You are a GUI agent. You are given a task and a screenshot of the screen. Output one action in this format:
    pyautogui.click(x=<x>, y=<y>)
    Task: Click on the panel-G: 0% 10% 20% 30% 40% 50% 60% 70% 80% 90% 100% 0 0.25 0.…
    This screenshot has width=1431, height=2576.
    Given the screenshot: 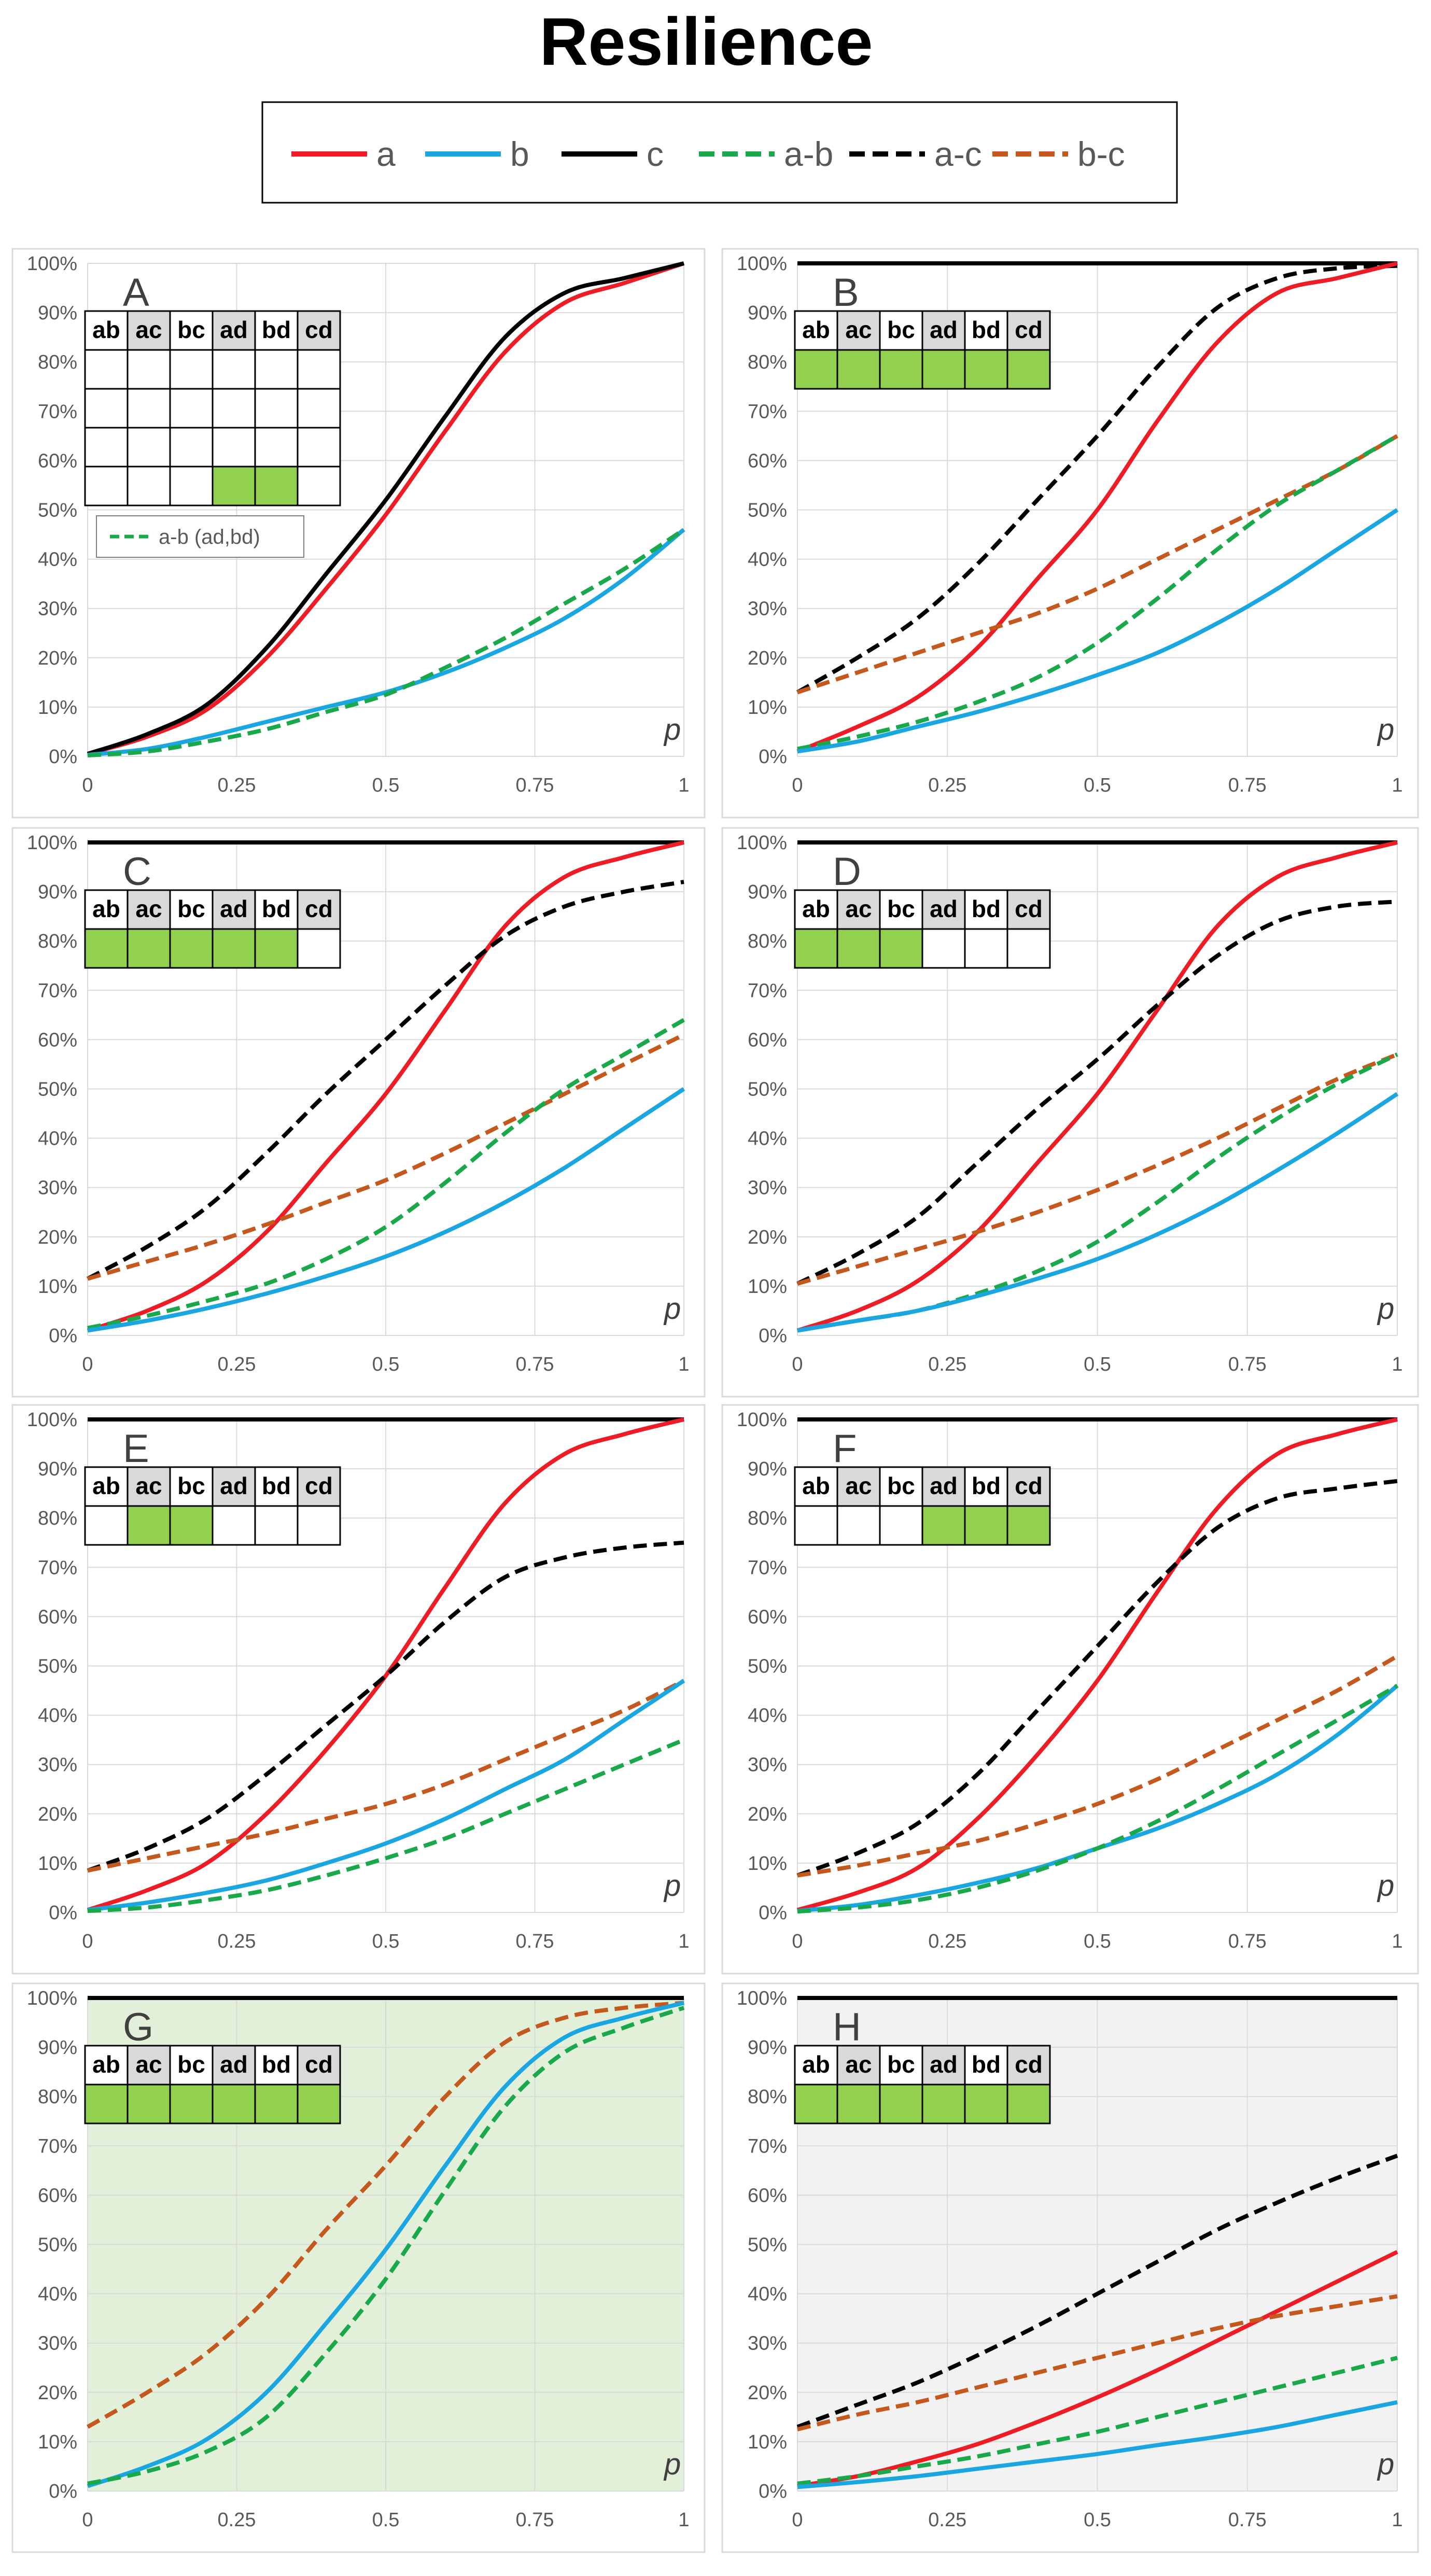 What is the action you would take?
    pyautogui.click(x=358, y=2267)
    